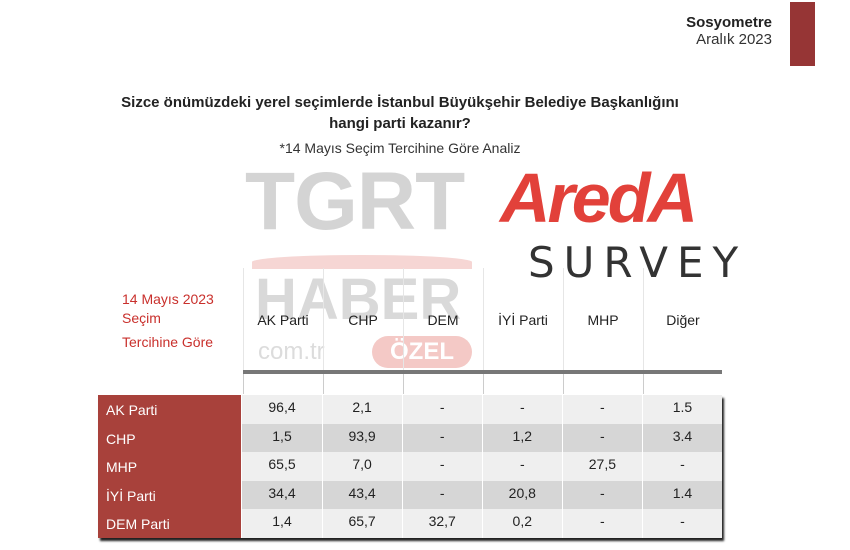  What do you see at coordinates (734, 39) in the screenshot?
I see `report-date: Aralık 2023` at bounding box center [734, 39].